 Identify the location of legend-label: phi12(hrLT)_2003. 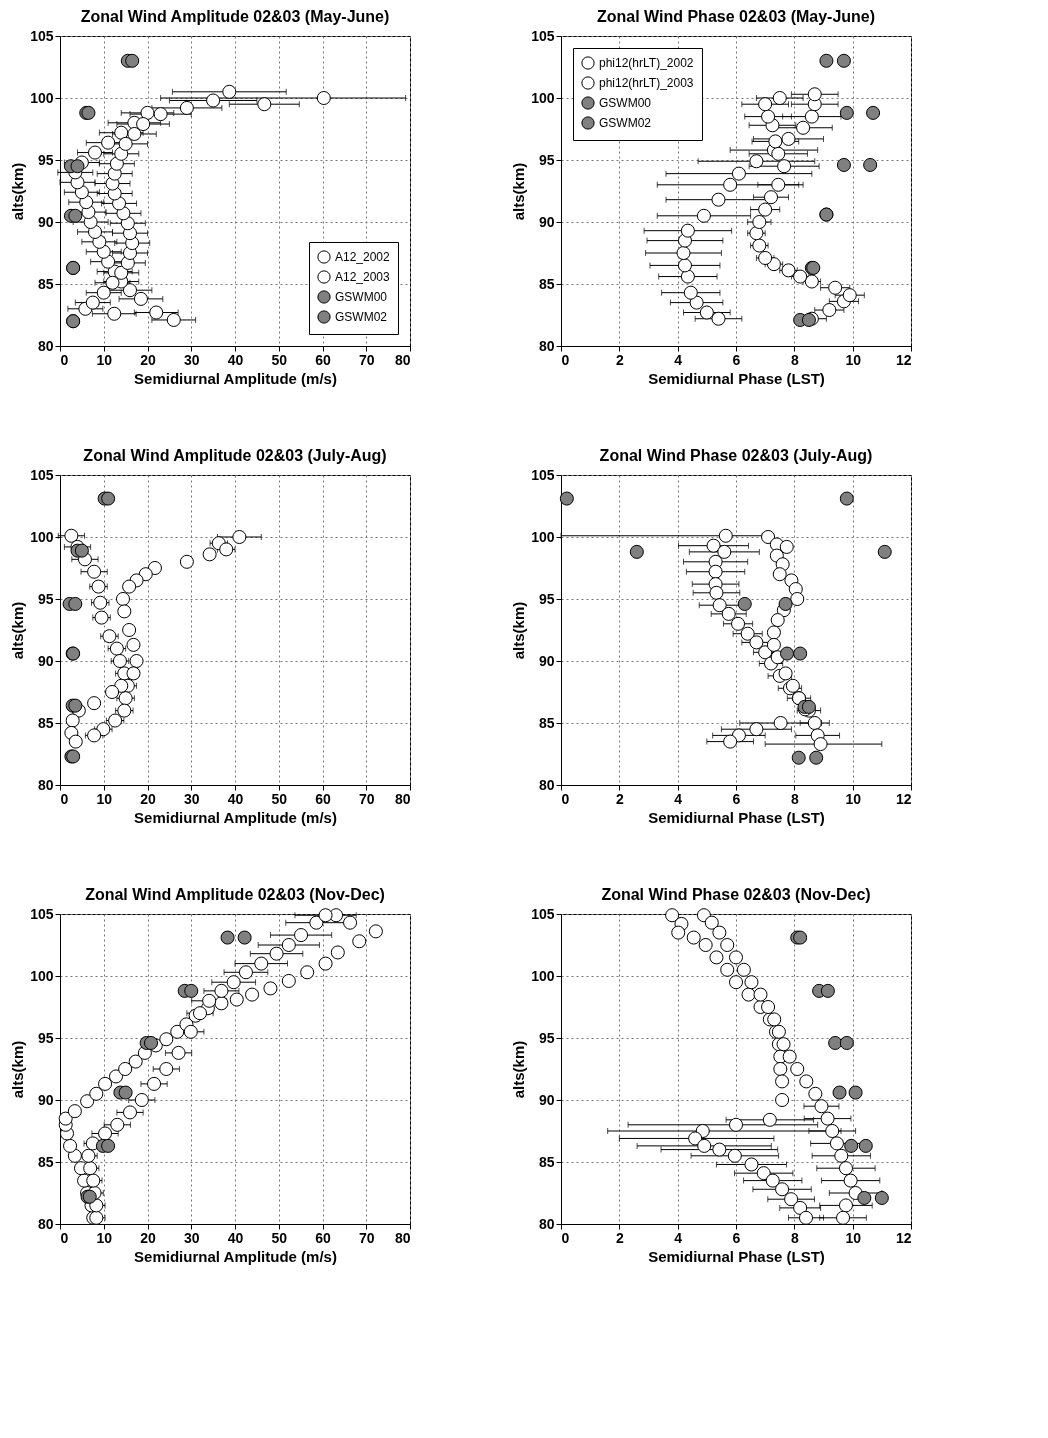
(646, 83).